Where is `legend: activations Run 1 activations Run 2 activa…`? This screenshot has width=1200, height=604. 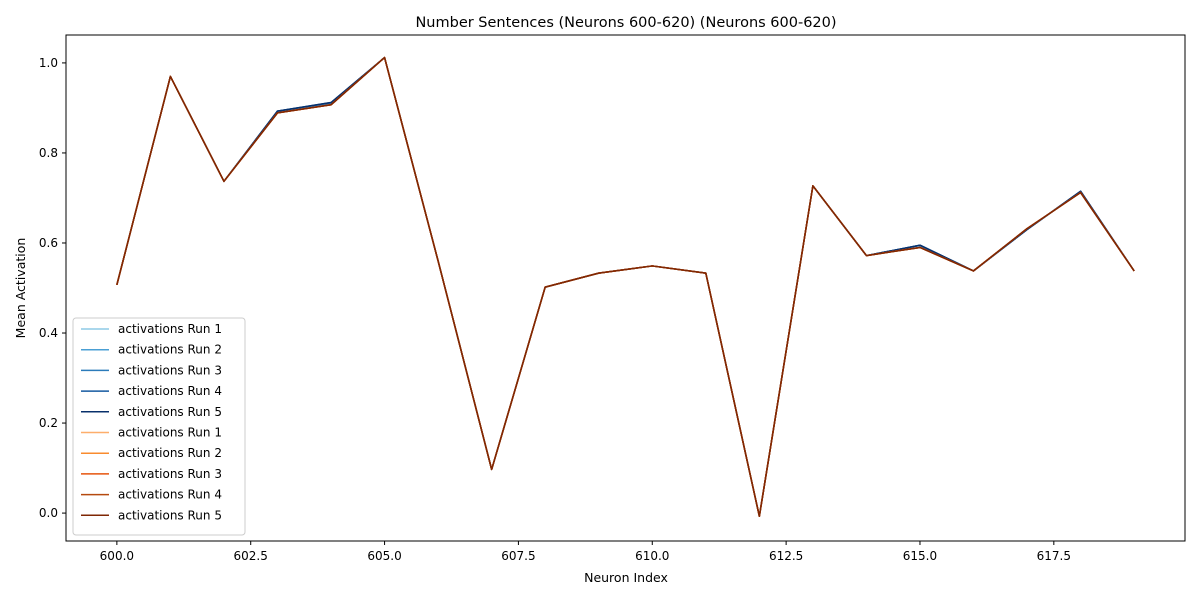 legend: activations Run 1 activations Run 2 activa… is located at coordinates (159, 426).